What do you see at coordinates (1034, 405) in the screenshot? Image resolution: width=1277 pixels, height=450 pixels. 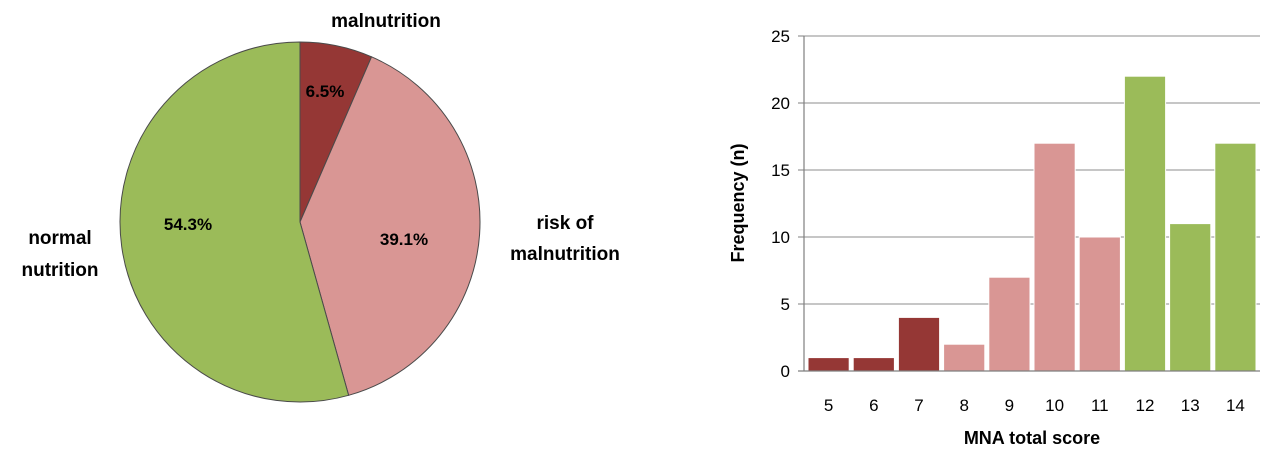 I see `bar-x-tick-labels: 5 6 7 8 9 10 11 12 13 14` at bounding box center [1034, 405].